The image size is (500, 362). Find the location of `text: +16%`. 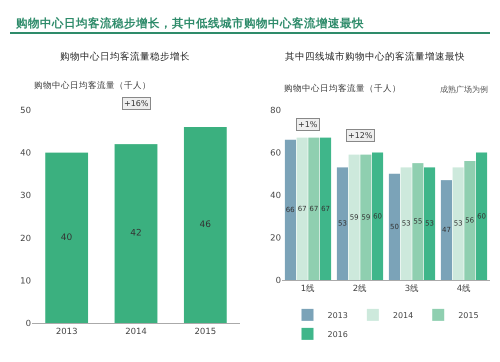

text: +16% is located at coordinates (136, 103).